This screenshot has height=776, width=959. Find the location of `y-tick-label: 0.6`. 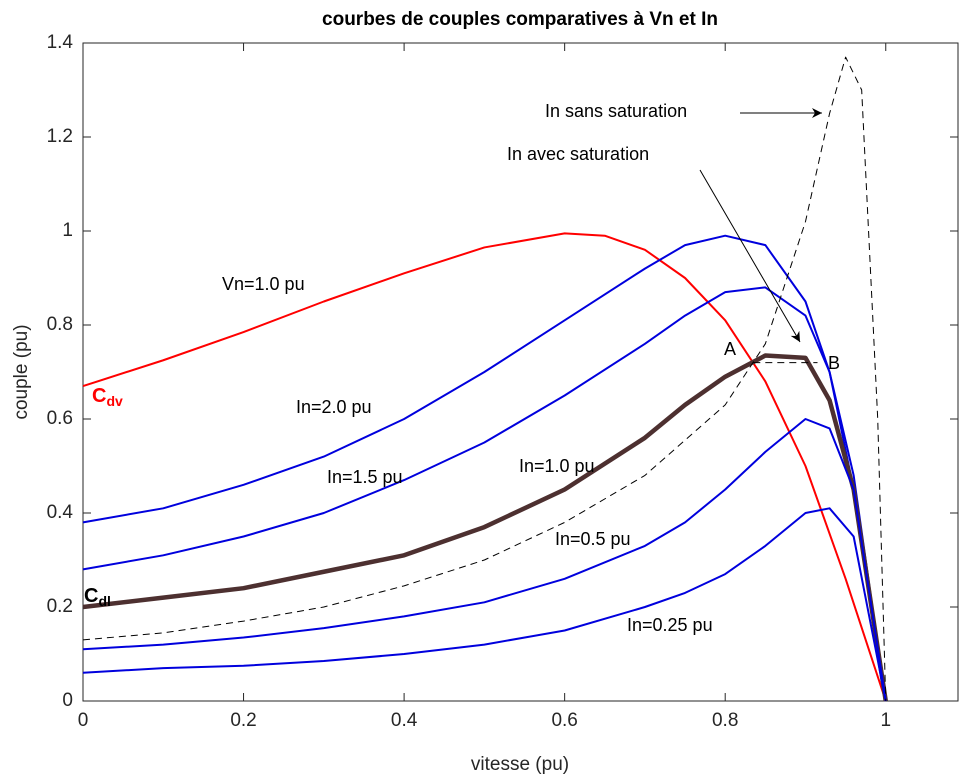

y-tick-label: 0.6 is located at coordinates (60, 418).